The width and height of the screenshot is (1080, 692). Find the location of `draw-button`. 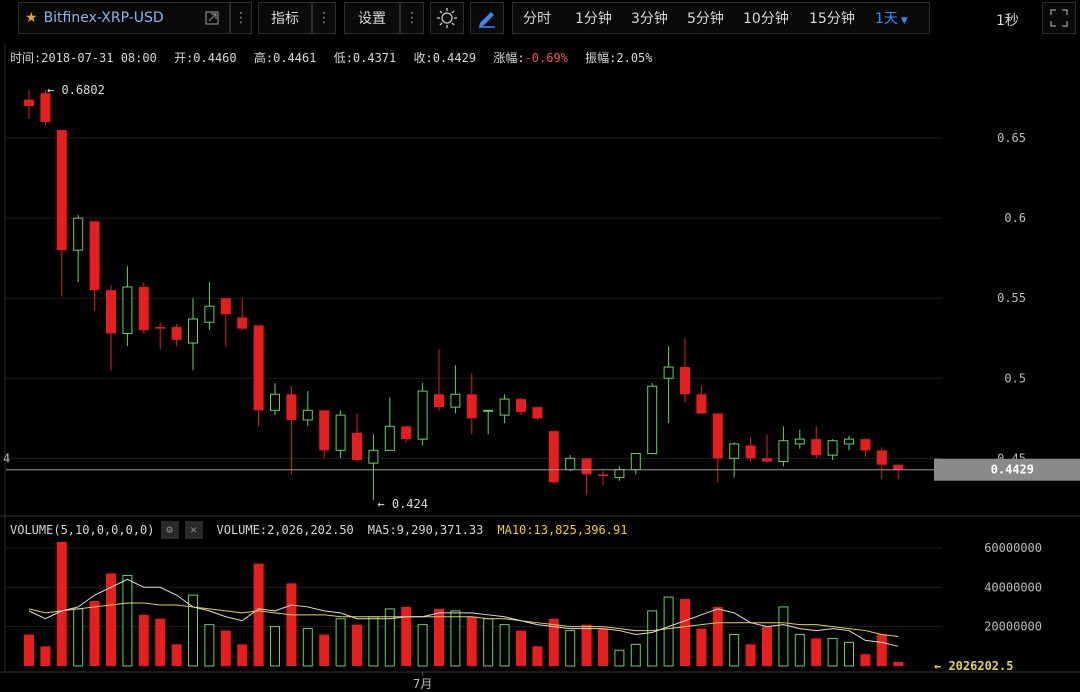

draw-button is located at coordinates (487, 18).